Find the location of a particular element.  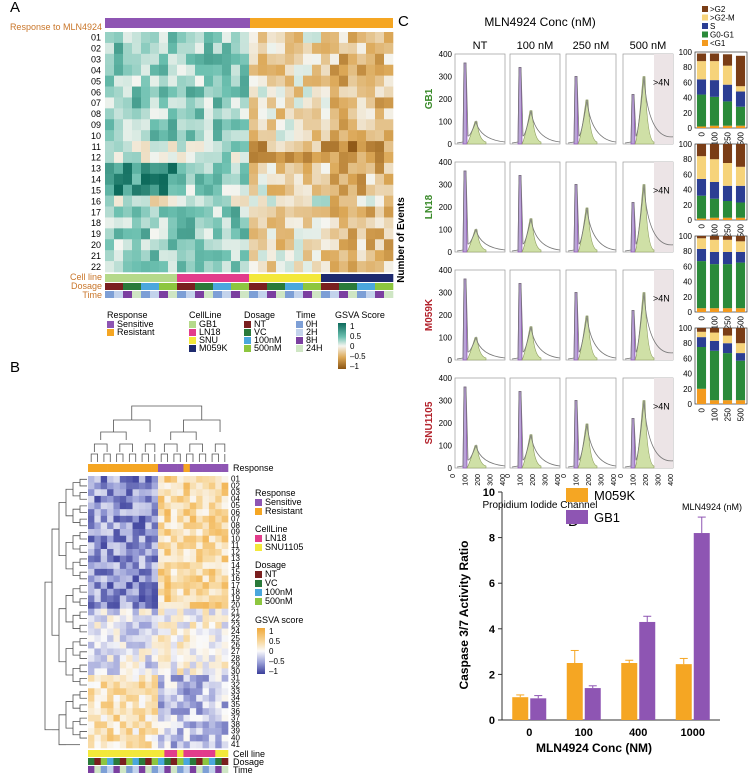

panelC-y-tick: 100 is located at coordinates (446, 338).